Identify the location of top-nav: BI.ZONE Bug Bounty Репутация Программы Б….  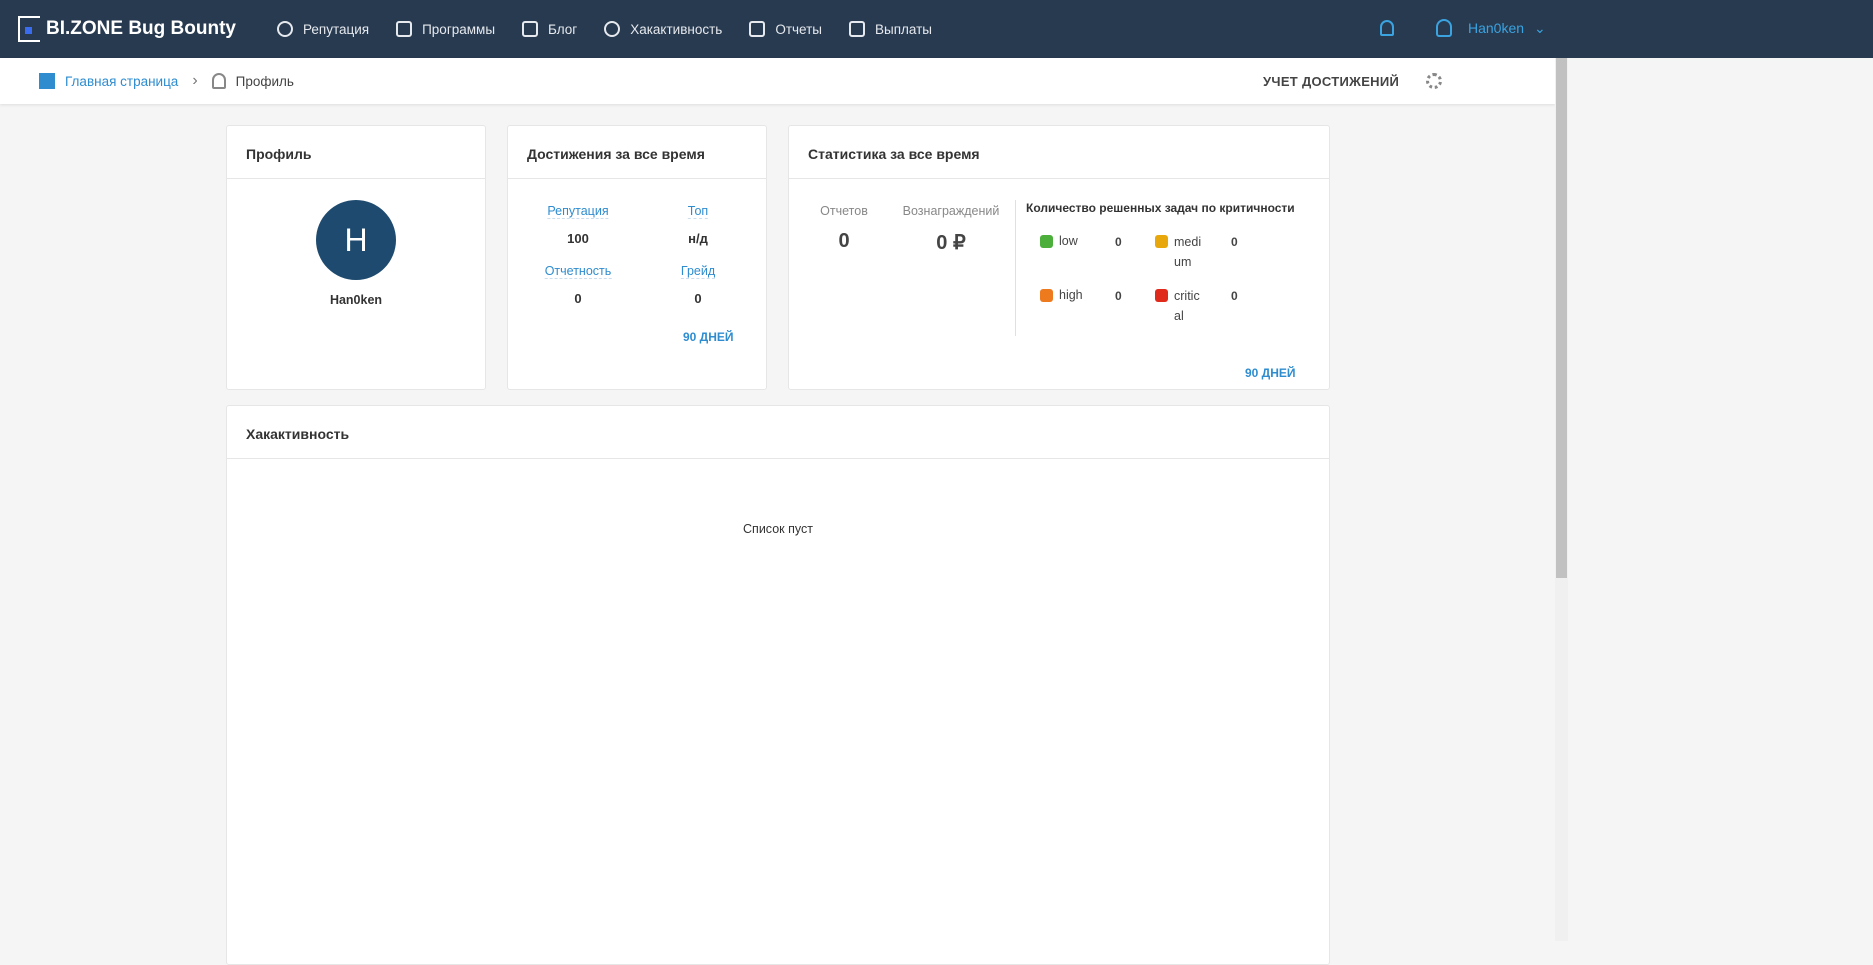
(936, 29).